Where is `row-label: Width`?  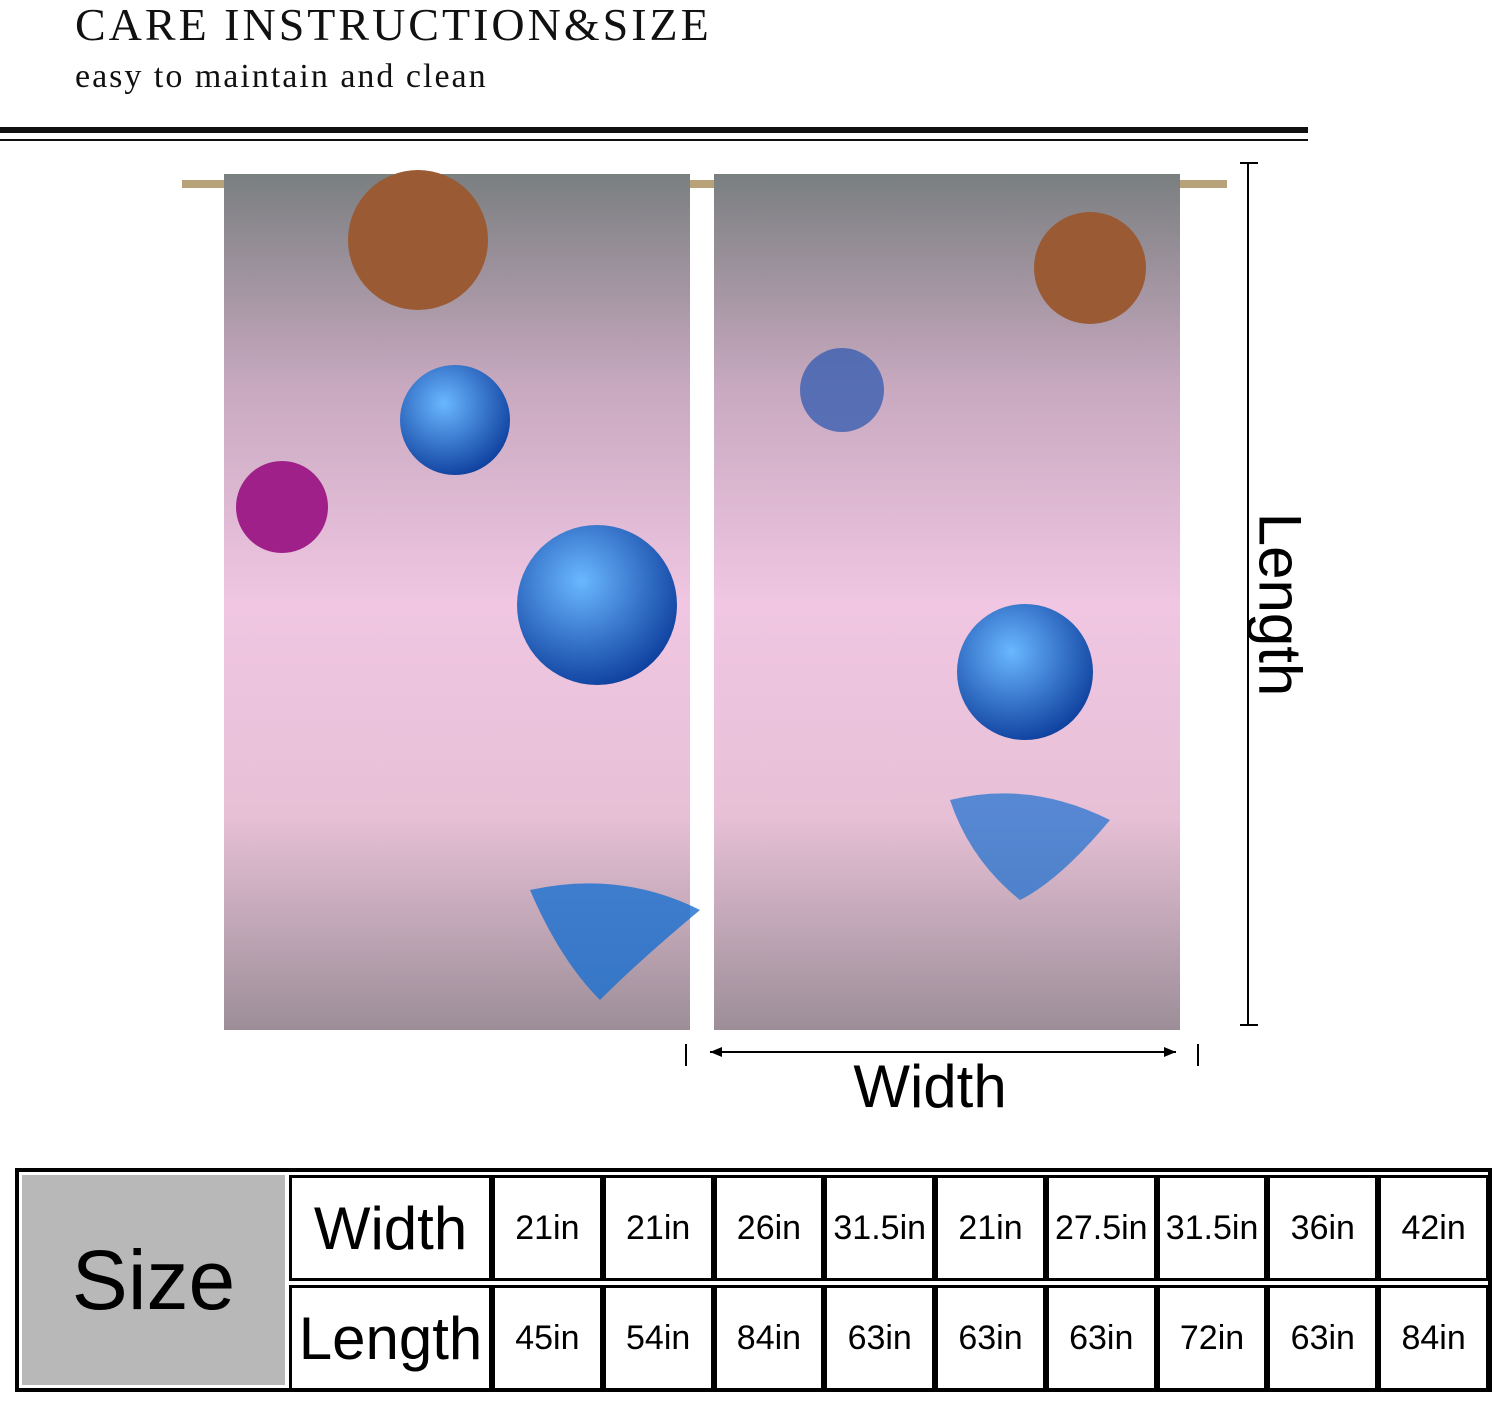 row-label: Width is located at coordinates (390, 1228).